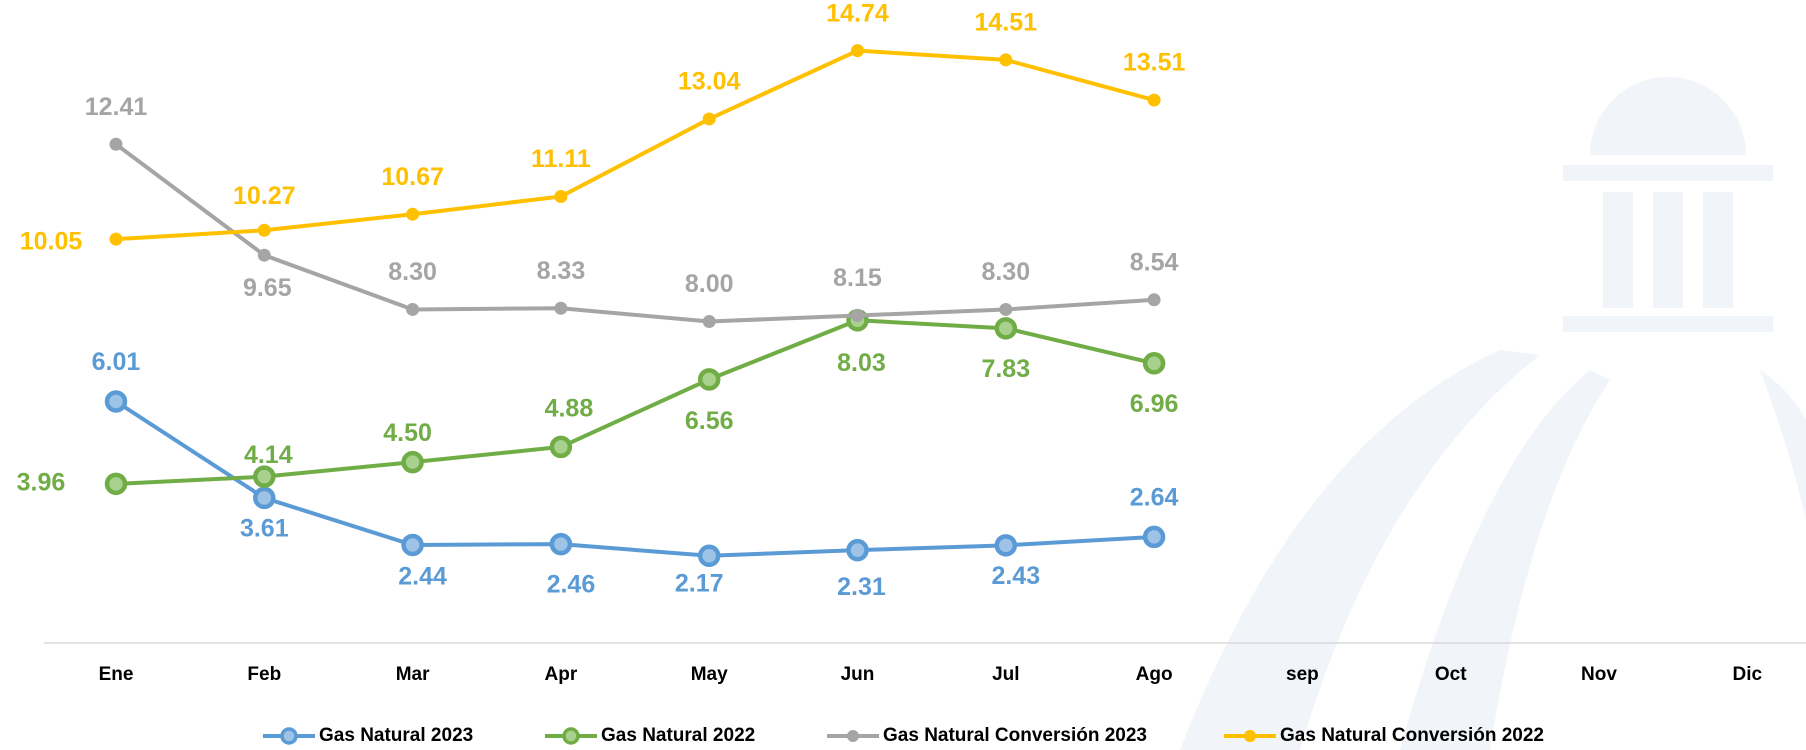 Image resolution: width=1806 pixels, height=750 pixels. What do you see at coordinates (571, 585) in the screenshot?
I see `data-label: 2.46` at bounding box center [571, 585].